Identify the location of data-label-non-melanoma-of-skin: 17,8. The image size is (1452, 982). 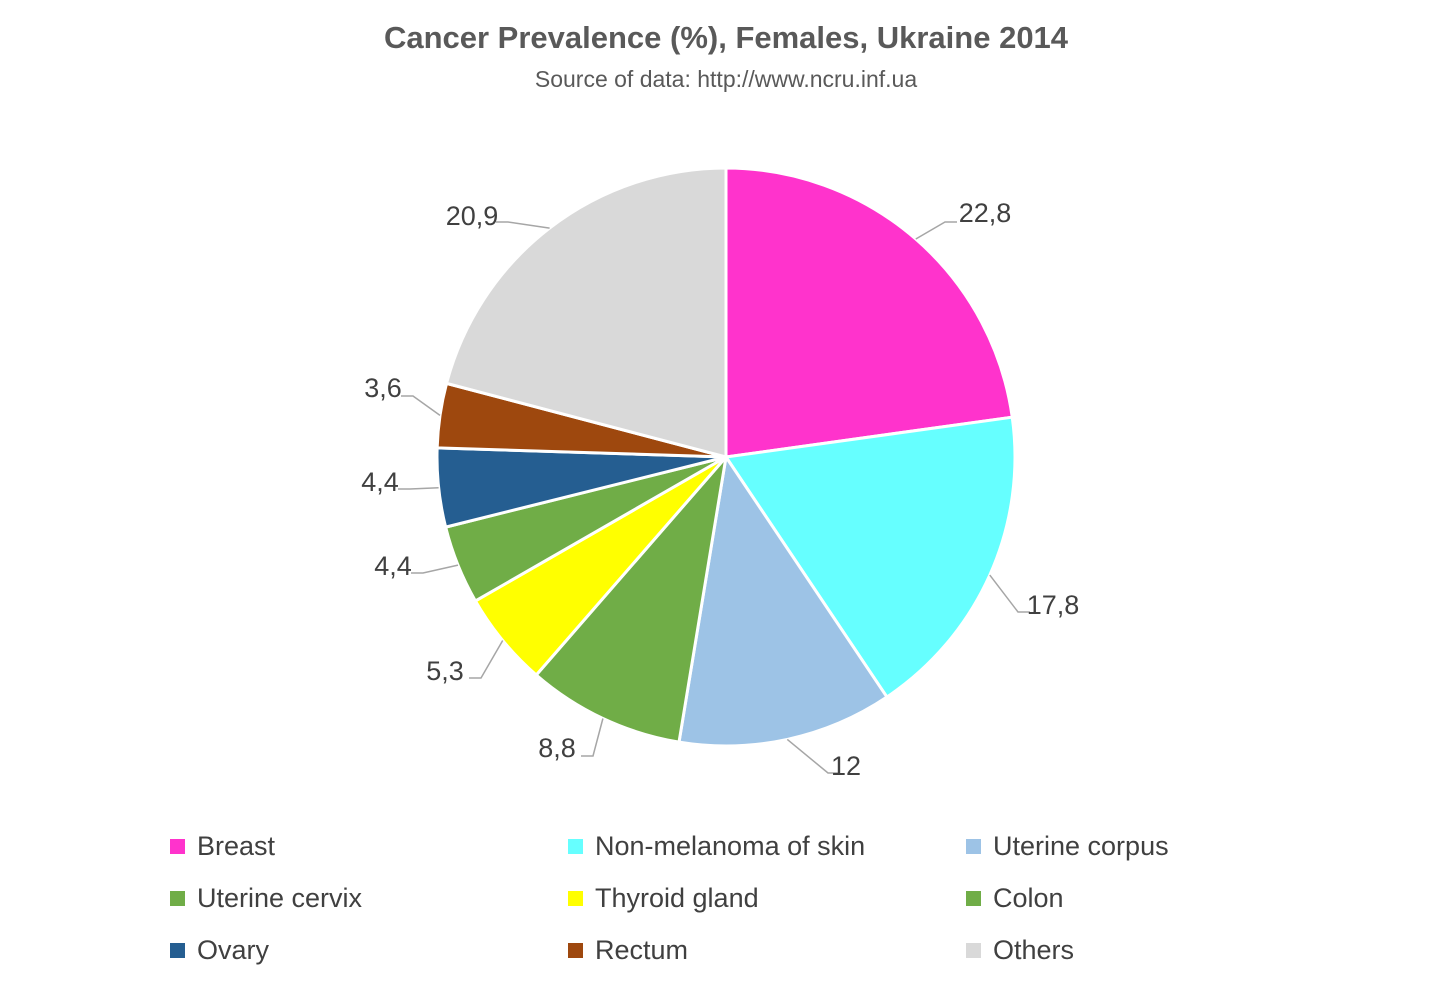
(1053, 605).